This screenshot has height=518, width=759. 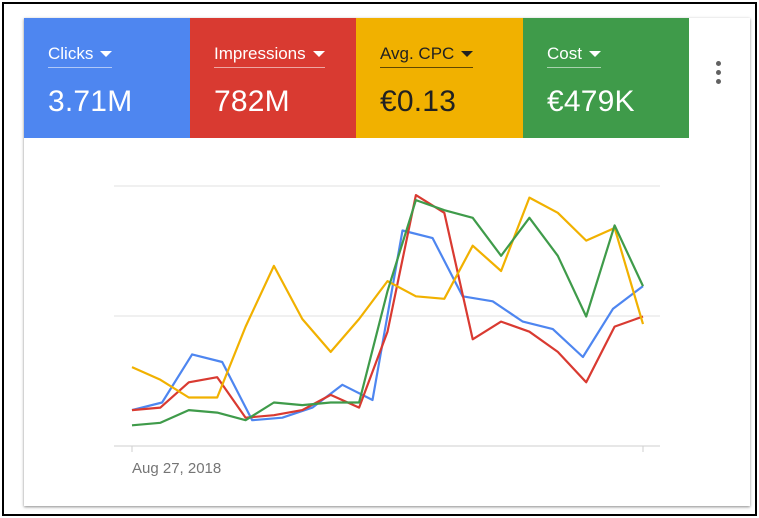 What do you see at coordinates (718, 74) in the screenshot?
I see `more-vert-icon` at bounding box center [718, 74].